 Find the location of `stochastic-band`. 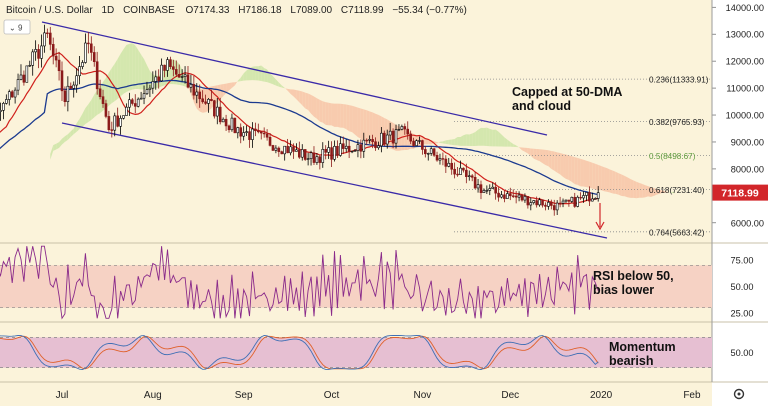

stochastic-band is located at coordinates (356, 352).